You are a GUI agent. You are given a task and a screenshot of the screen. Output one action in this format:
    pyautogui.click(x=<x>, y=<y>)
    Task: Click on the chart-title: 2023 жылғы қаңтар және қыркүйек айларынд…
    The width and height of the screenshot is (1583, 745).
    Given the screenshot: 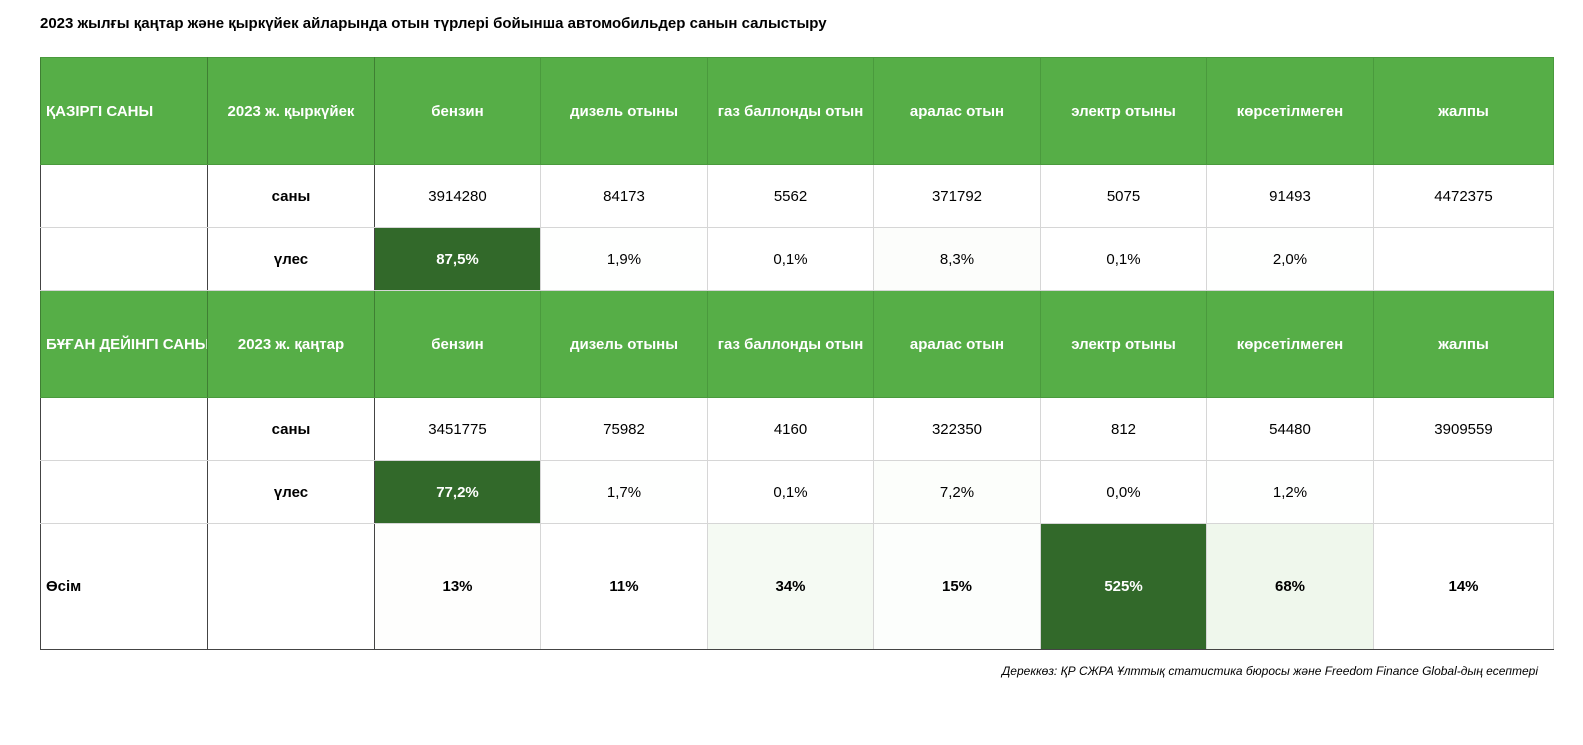 What is the action you would take?
    pyautogui.click(x=433, y=23)
    